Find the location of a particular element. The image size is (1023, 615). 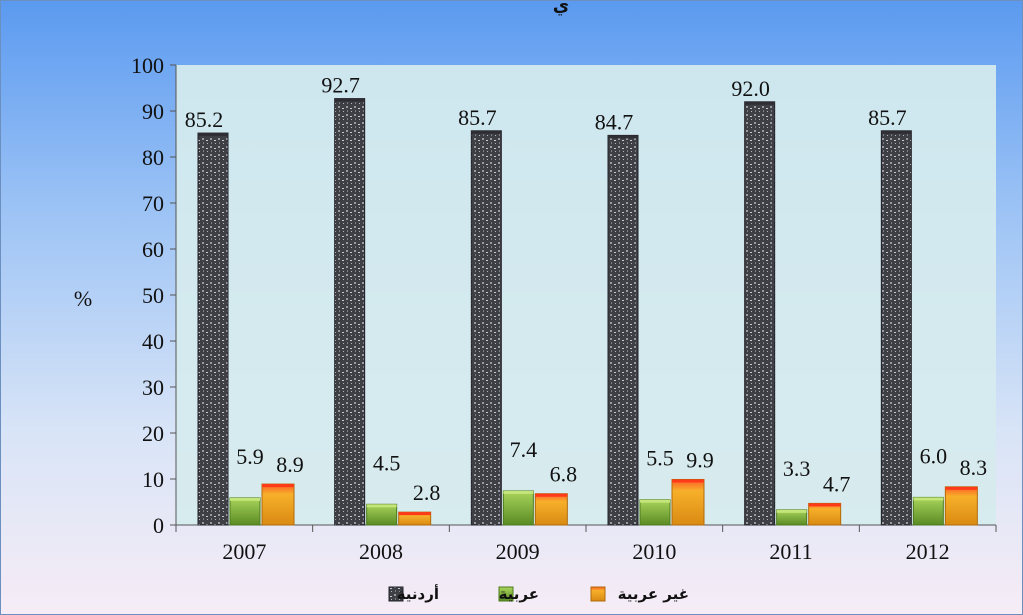

bar-arab-2012 is located at coordinates (928, 511).